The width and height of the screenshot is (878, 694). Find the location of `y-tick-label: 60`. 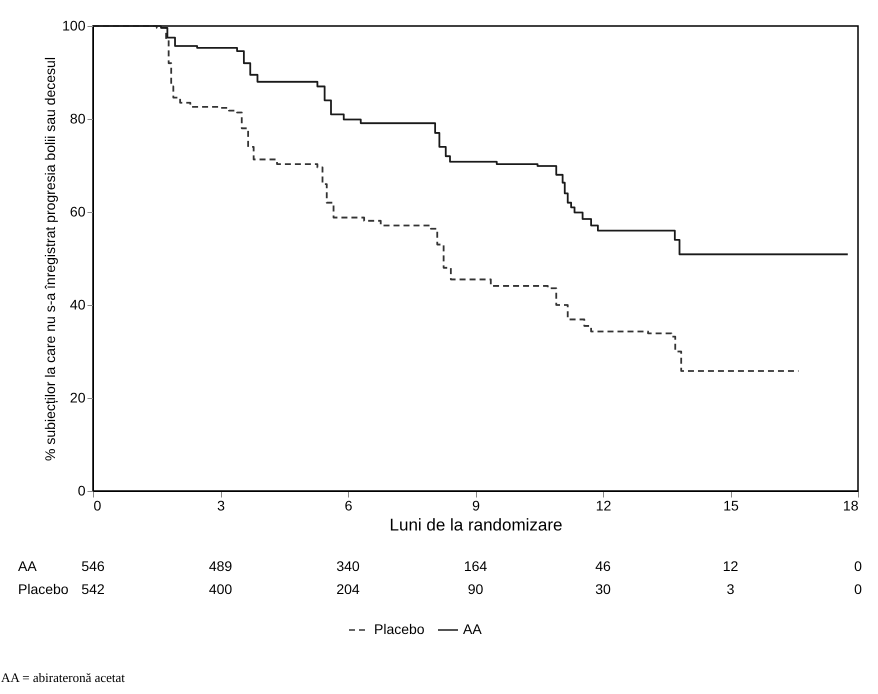

y-tick-label: 60 is located at coordinates (78, 212).